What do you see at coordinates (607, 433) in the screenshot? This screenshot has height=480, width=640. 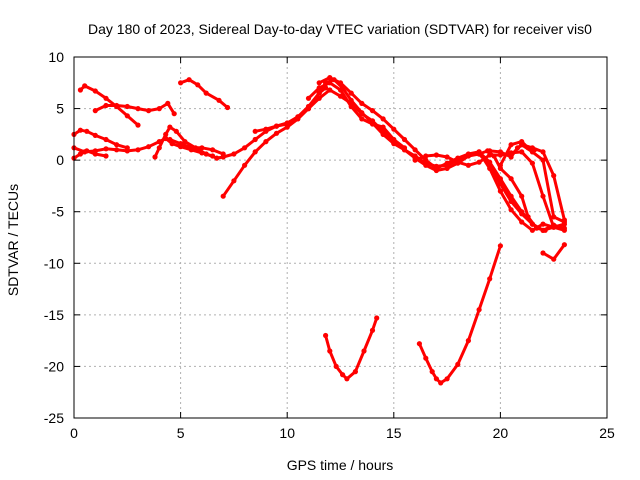 I see `x-tick-label: 25` at bounding box center [607, 433].